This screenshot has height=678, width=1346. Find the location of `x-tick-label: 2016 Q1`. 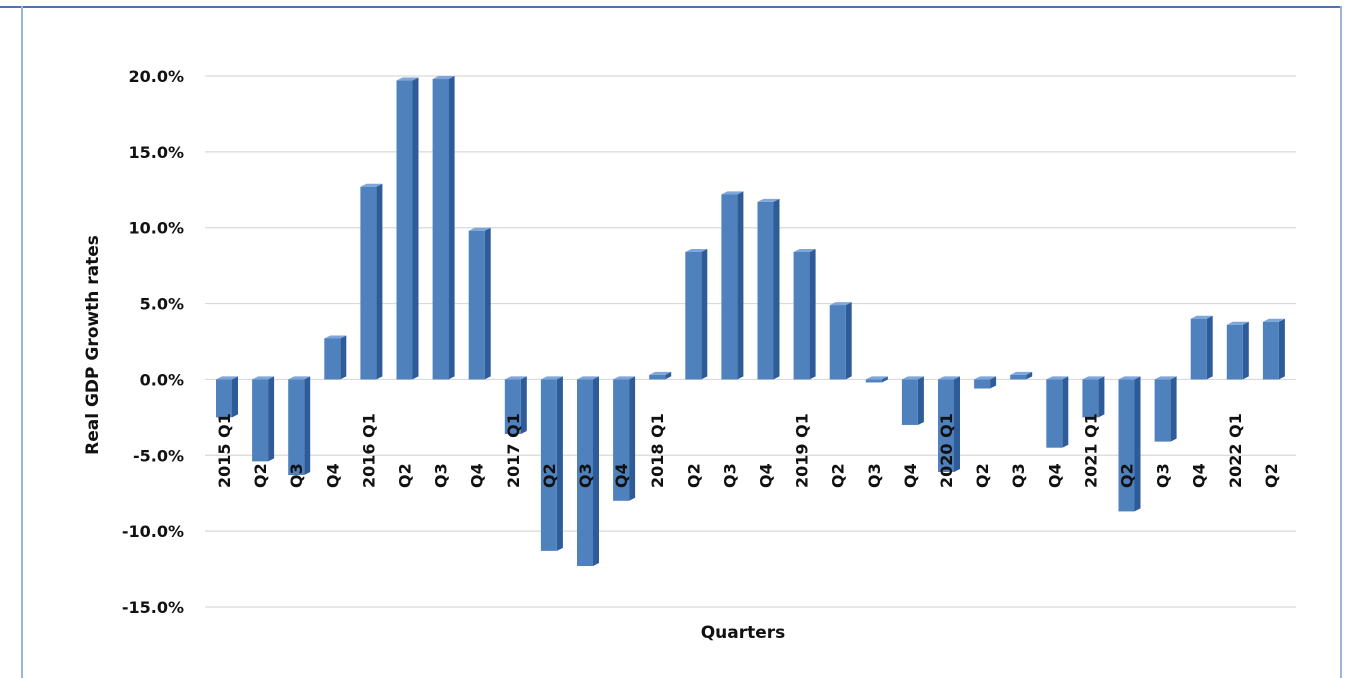

x-tick-label: 2016 Q1 is located at coordinates (368, 450).